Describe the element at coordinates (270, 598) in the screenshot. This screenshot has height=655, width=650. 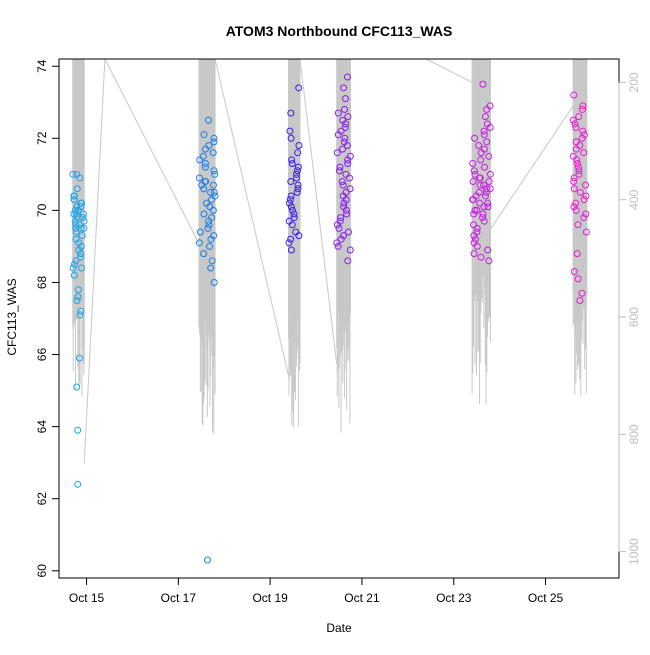
I see `x-tick-label: Oct 19` at that location.